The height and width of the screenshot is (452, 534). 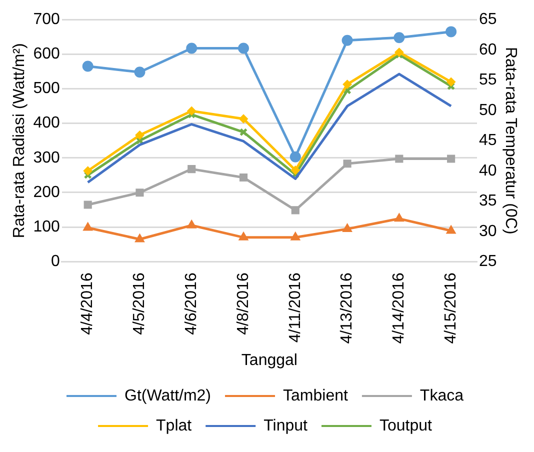 I want to click on x-tick-label: 4/13/2016, so click(x=347, y=308).